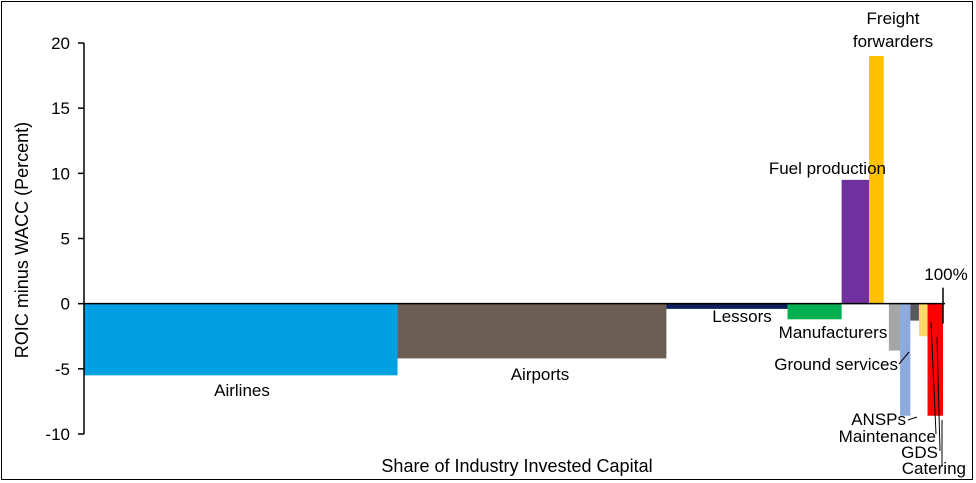 This screenshot has height=483, width=976. Describe the element at coordinates (919, 452) in the screenshot. I see `label-gds: GDS` at that location.